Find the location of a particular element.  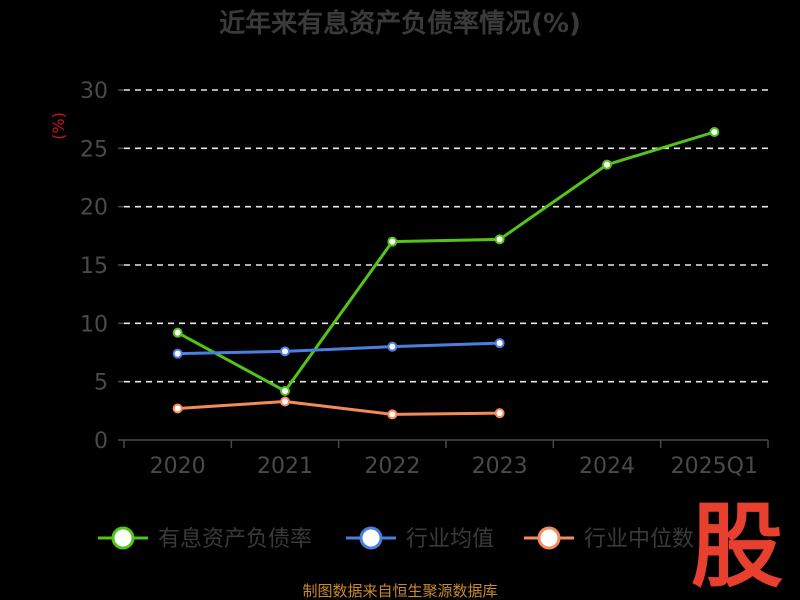

x-tick-label: 2024 is located at coordinates (607, 466).